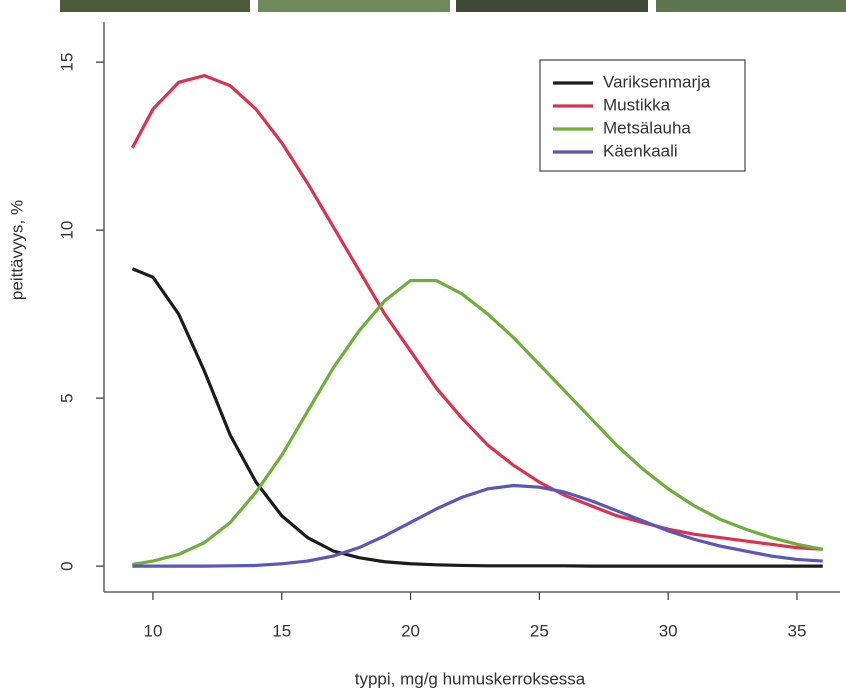 Image resolution: width=846 pixels, height=692 pixels. What do you see at coordinates (66, 397) in the screenshot?
I see `y-tick-label: 5` at bounding box center [66, 397].